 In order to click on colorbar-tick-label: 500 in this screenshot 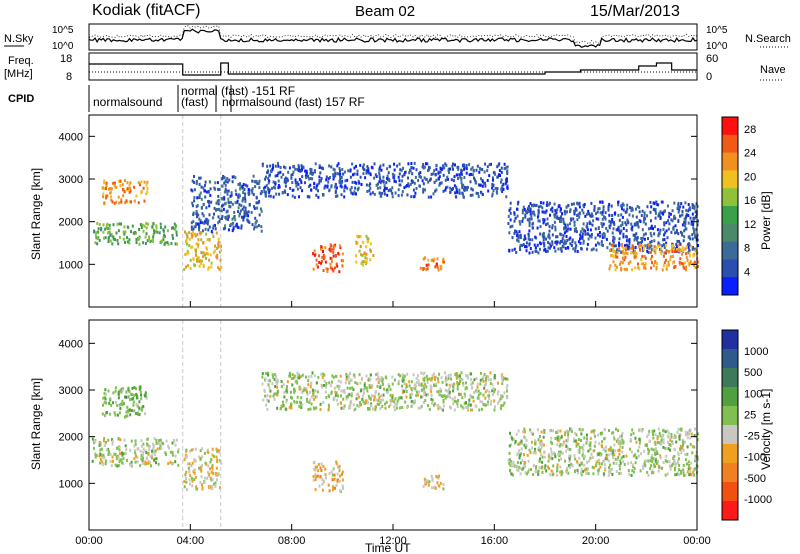, I will do `click(753, 373)`.